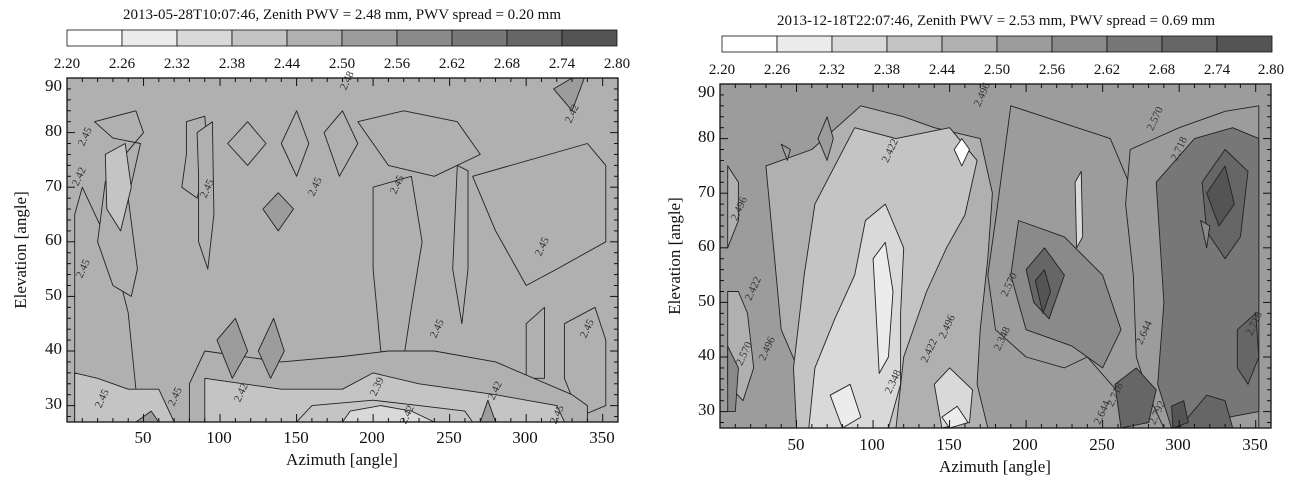 This screenshot has width=1295, height=480. I want to click on y-tick-label: 50, so click(706, 300).